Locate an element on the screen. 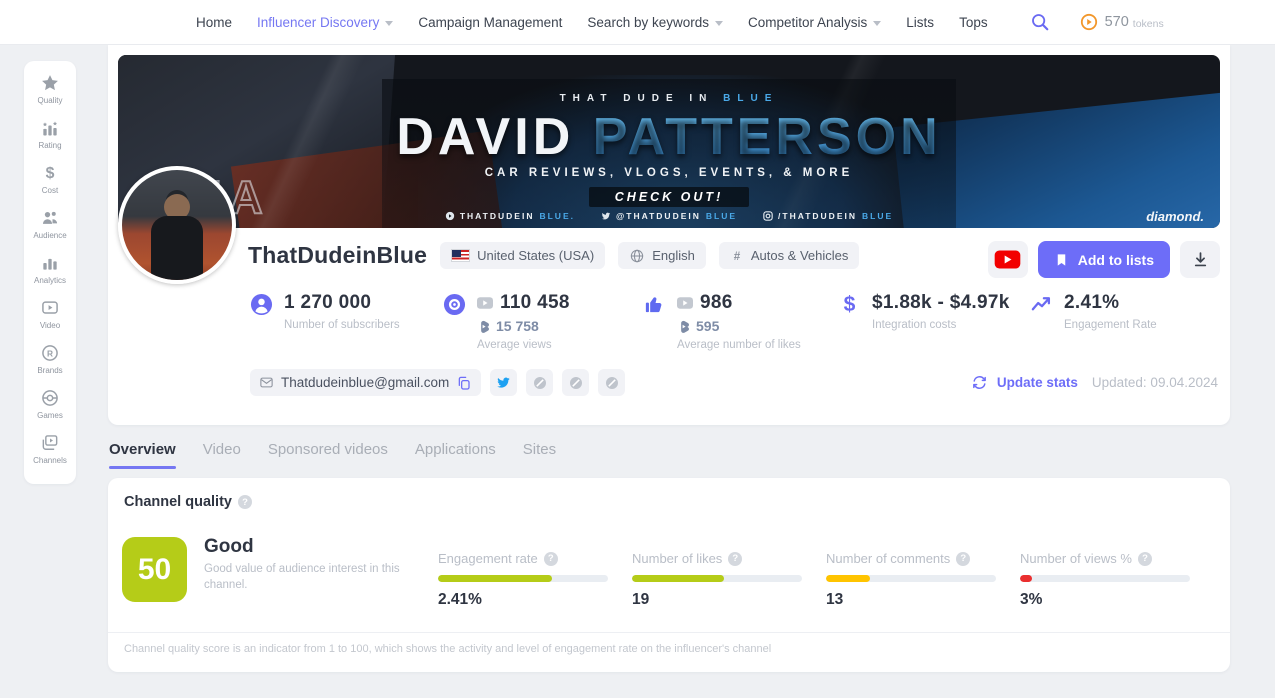  metric-progress-track is located at coordinates (523, 578).